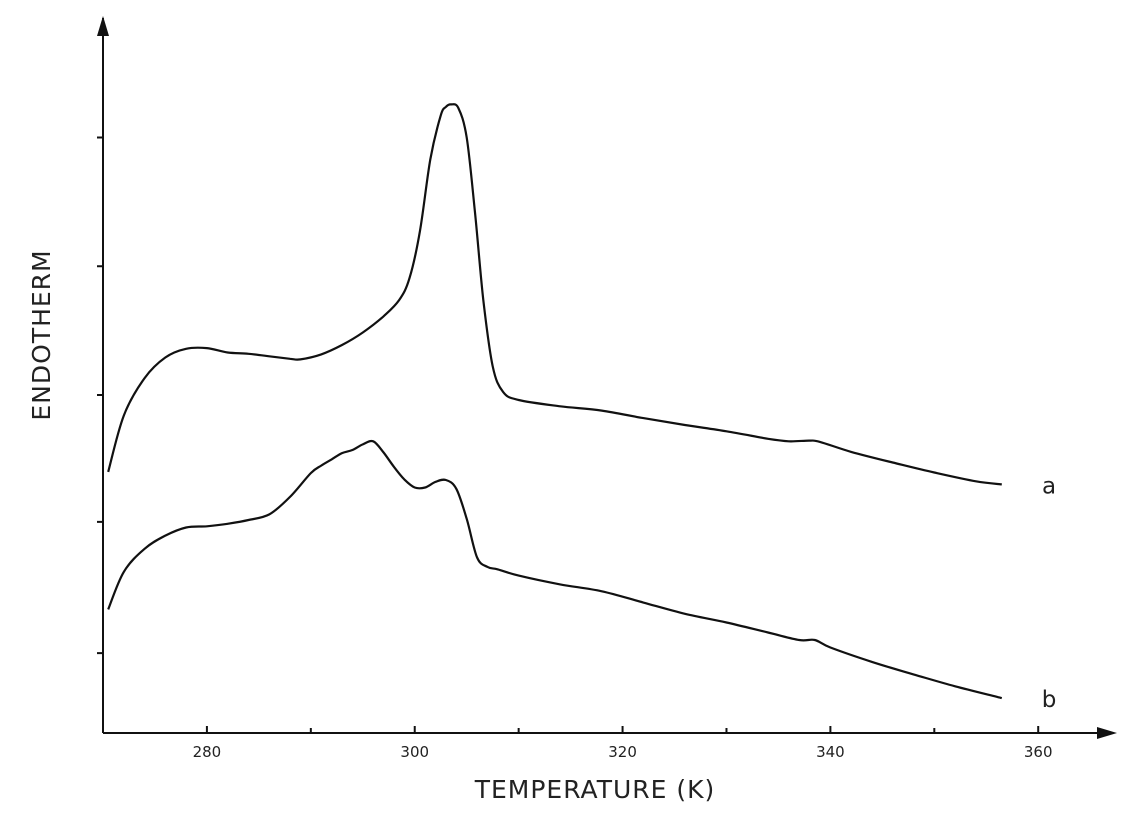 This screenshot has width=1132, height=817. Describe the element at coordinates (1049, 593) in the screenshot. I see `series-labels: ab` at that location.